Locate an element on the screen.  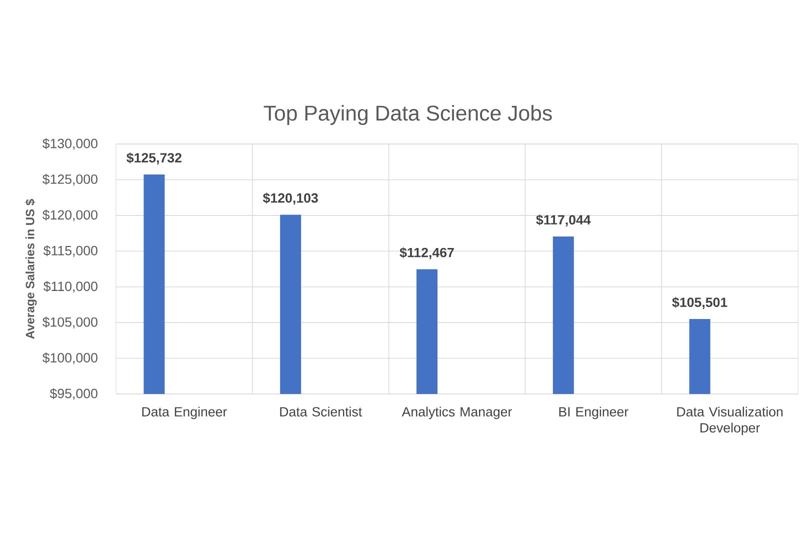
y-tick-label: $105,000 is located at coordinates (70, 322).